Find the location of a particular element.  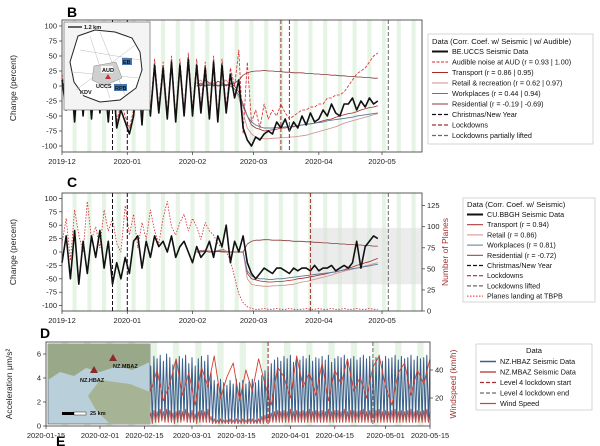

inset-station-marker is located at coordinates (108, 76).